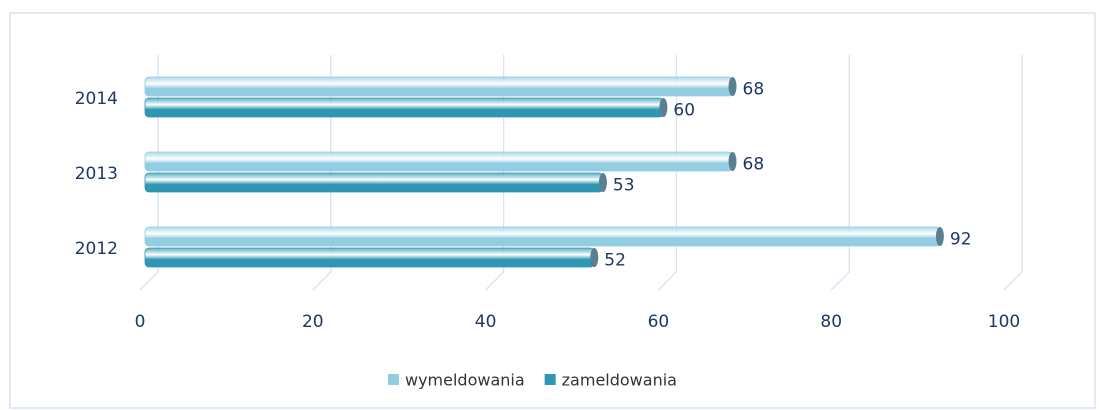 The image size is (1099, 410). Describe the element at coordinates (615, 261) in the screenshot. I see `data-label: 52` at that location.